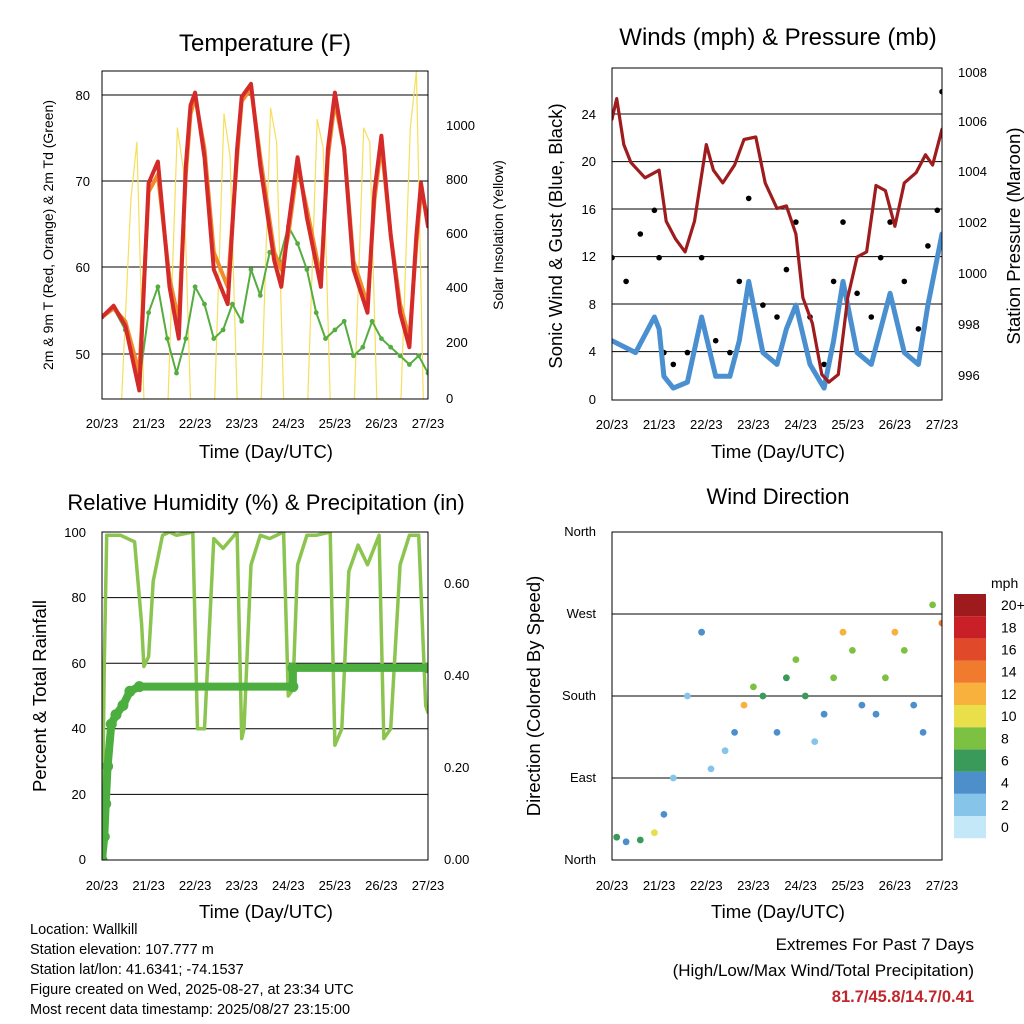 This screenshot has width=1024, height=1024. I want to click on tick-label: 1006, so click(972, 121).